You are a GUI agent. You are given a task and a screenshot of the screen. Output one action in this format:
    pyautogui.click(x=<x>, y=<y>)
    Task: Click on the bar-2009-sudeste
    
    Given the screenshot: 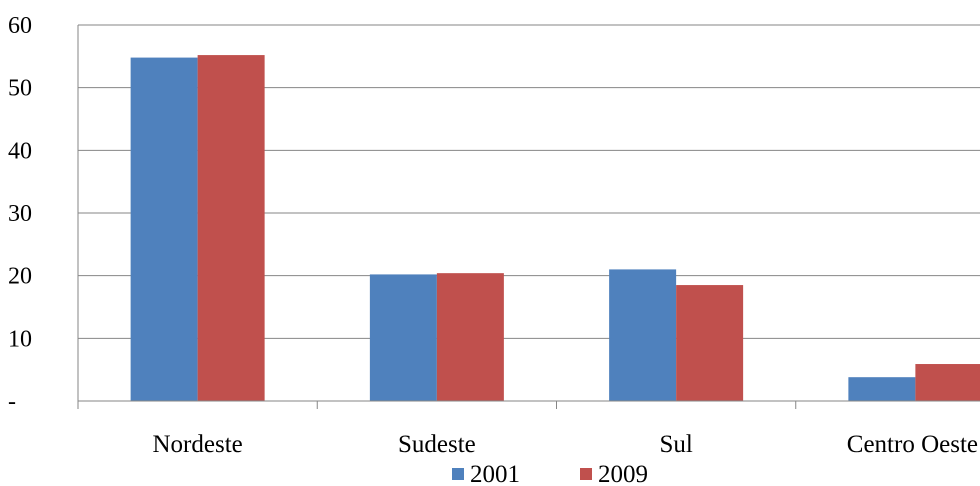 What is the action you would take?
    pyautogui.click(x=470, y=337)
    